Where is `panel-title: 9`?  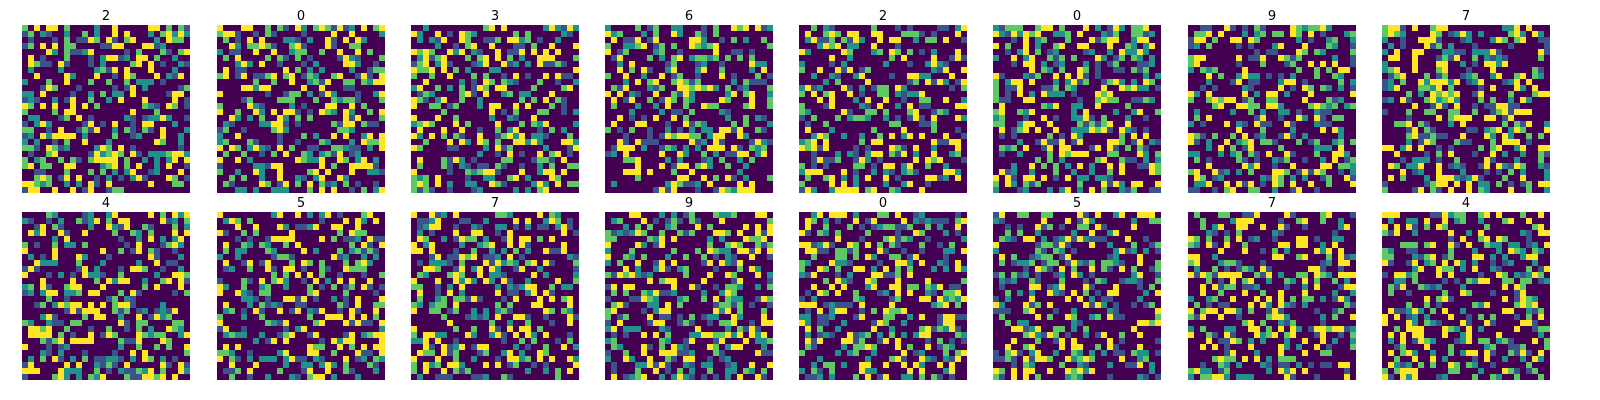
panel-title: 9 is located at coordinates (1272, 16).